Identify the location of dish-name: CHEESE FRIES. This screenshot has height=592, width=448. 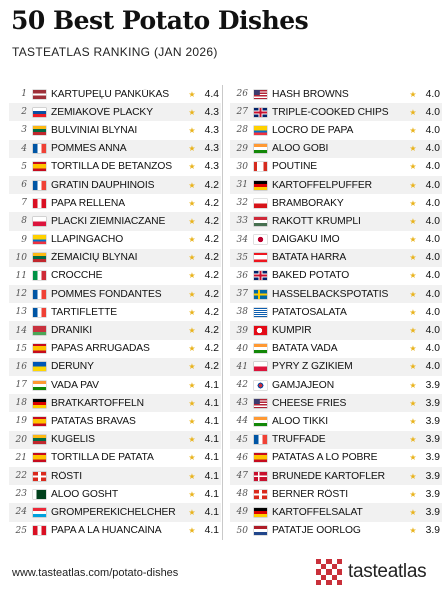
(309, 403).